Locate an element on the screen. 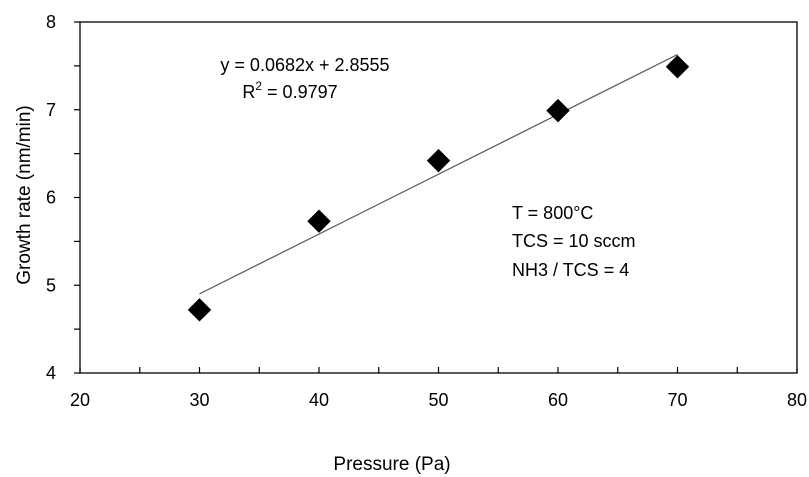 The image size is (809, 477). y-tick-label: 4 is located at coordinates (51, 373).